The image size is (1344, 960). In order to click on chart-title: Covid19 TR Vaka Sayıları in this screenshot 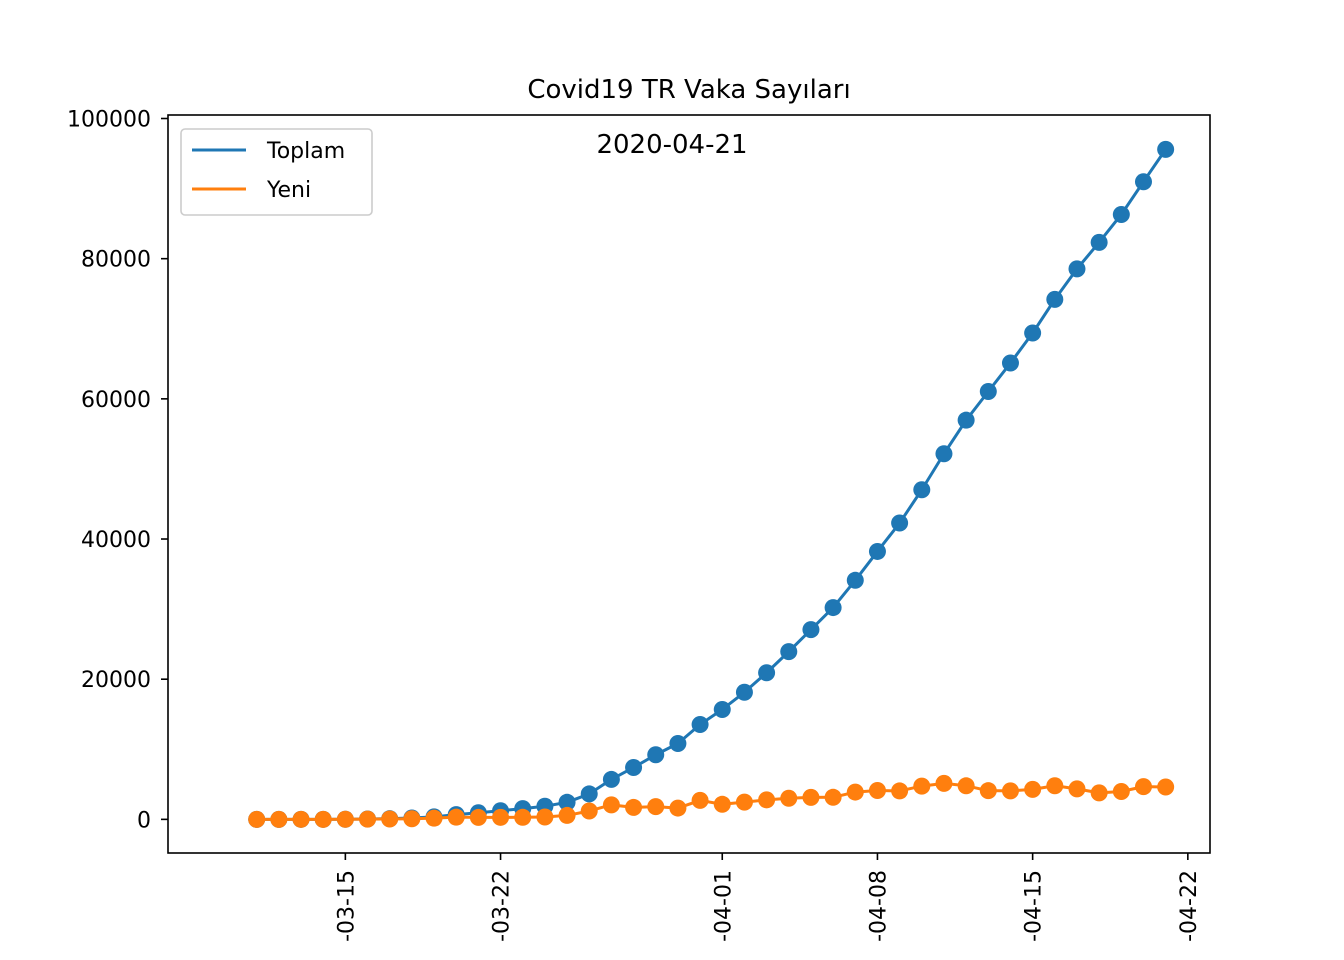, I will do `click(688, 90)`.